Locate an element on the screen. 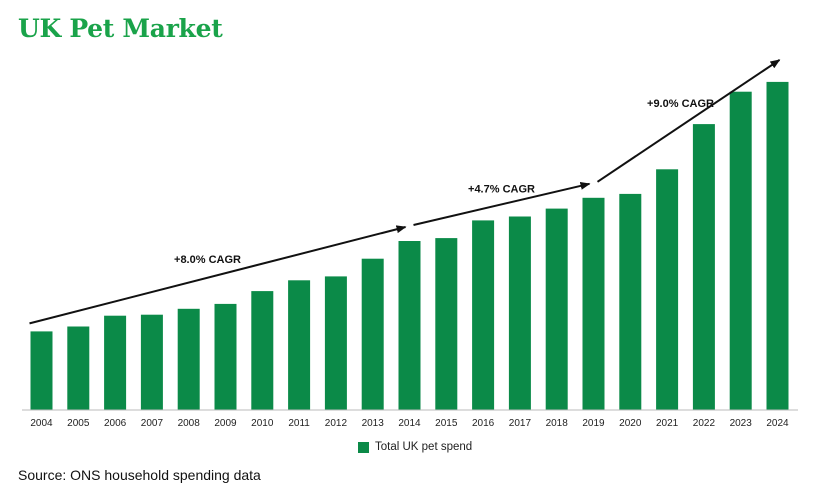  bar-2019 is located at coordinates (593, 303).